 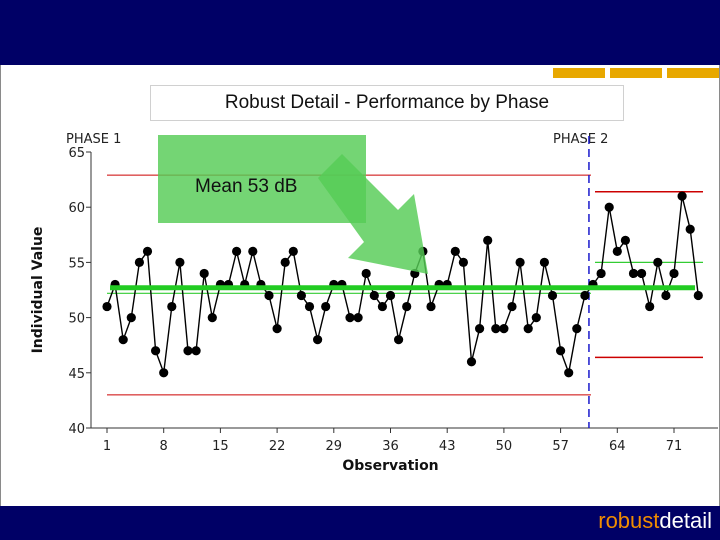 I want to click on y-tick-label: 60, so click(x=76, y=208).